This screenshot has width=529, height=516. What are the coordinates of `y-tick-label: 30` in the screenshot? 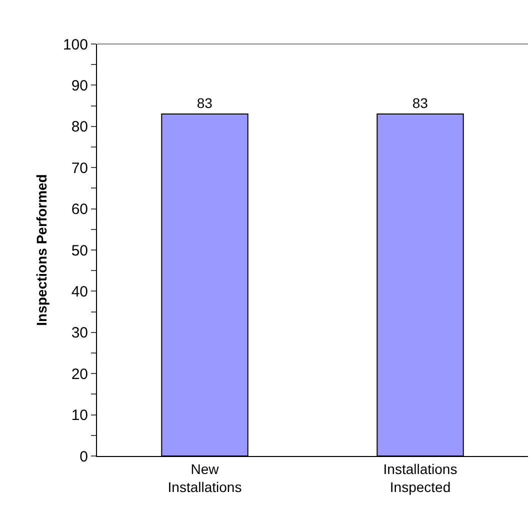 It's located at (79, 333).